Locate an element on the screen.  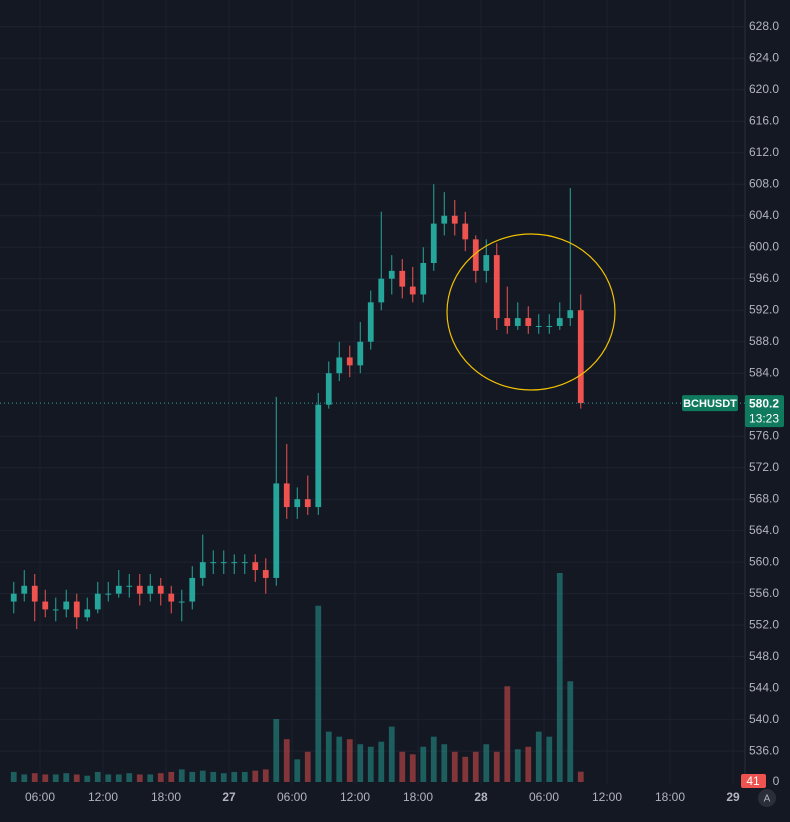
y-tick-label: 600.0 is located at coordinates (764, 246).